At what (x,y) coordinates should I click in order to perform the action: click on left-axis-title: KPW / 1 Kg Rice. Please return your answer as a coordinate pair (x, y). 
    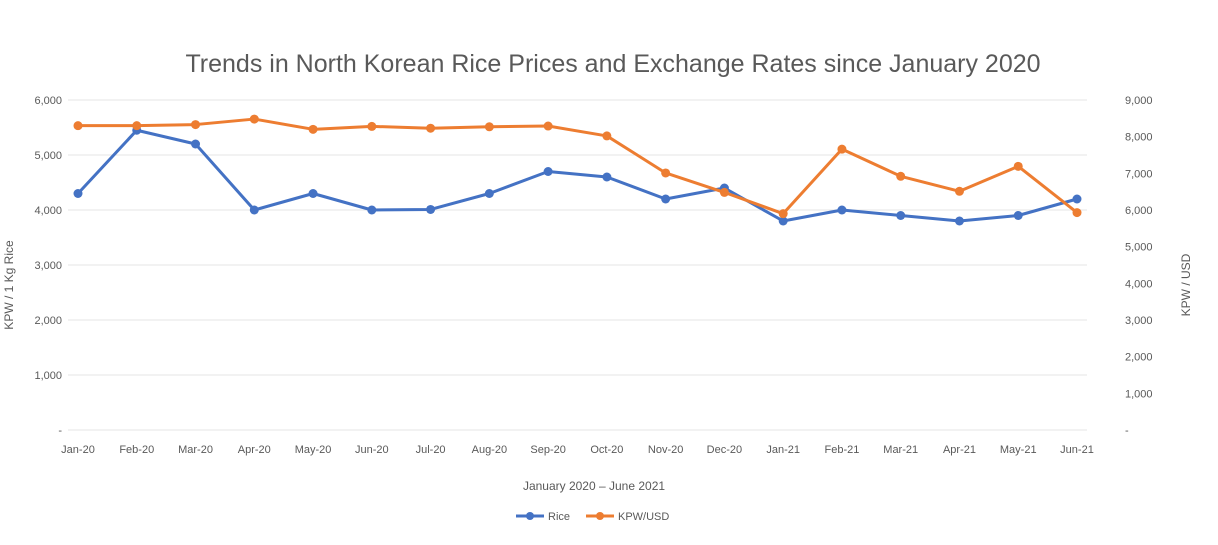
    Looking at the image, I should click on (9, 285).